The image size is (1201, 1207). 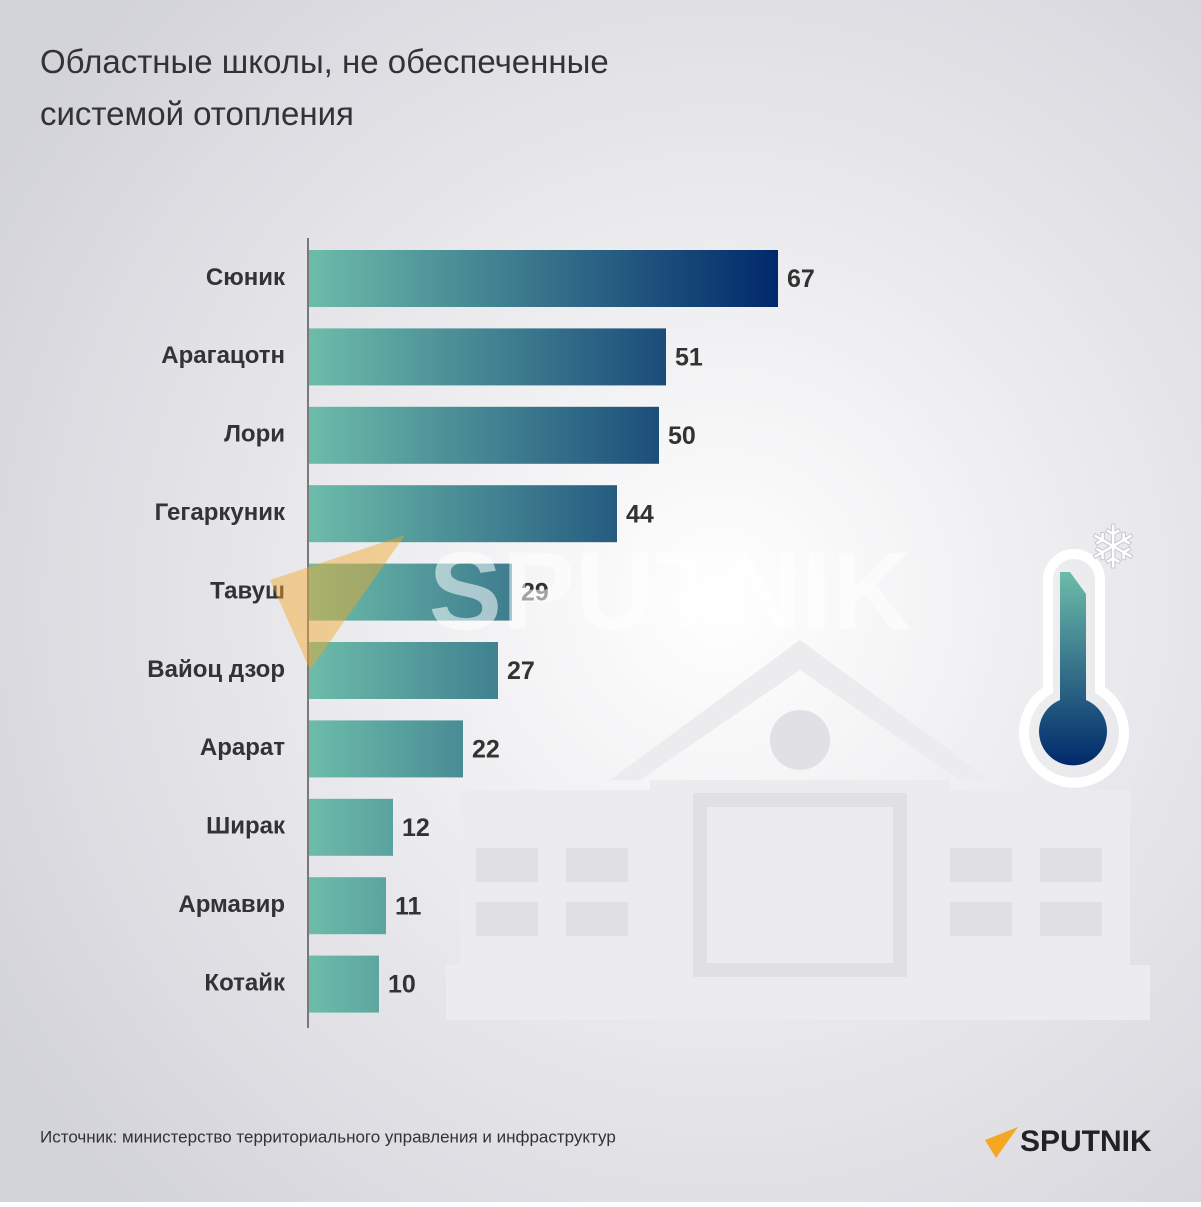 I want to click on category-label: Лори, so click(x=254, y=434).